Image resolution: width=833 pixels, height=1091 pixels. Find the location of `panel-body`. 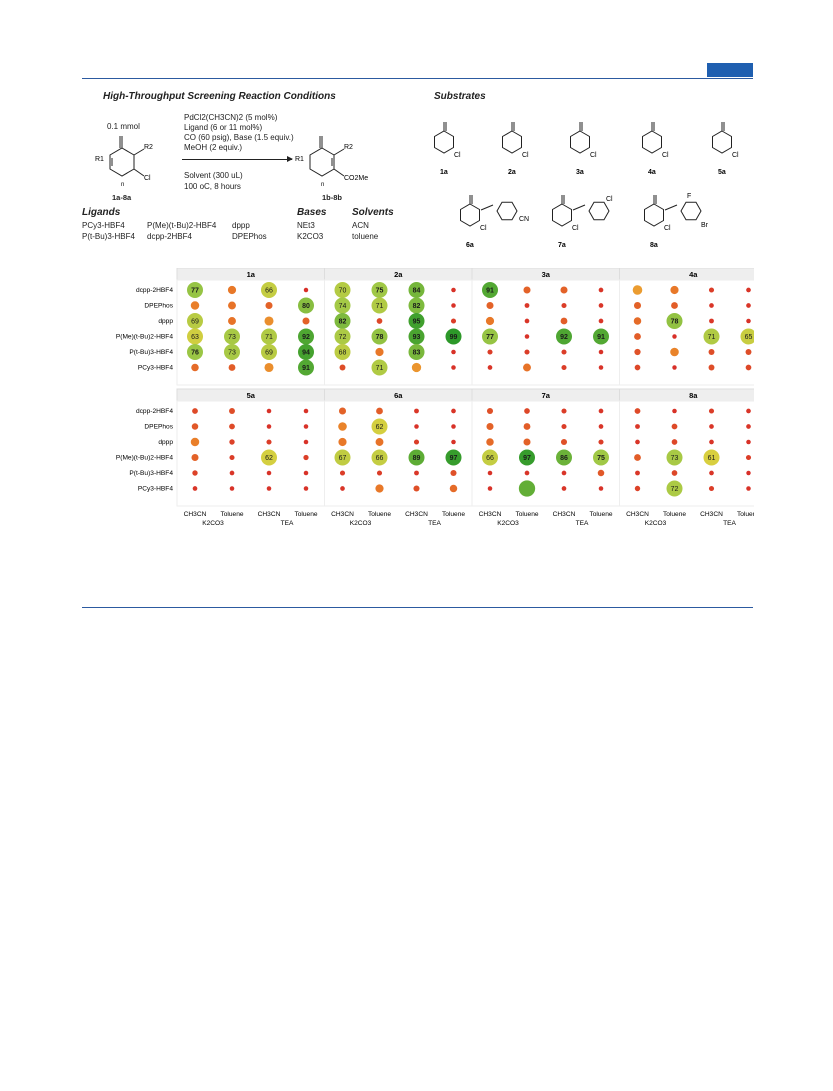

panel-body is located at coordinates (686, 332).